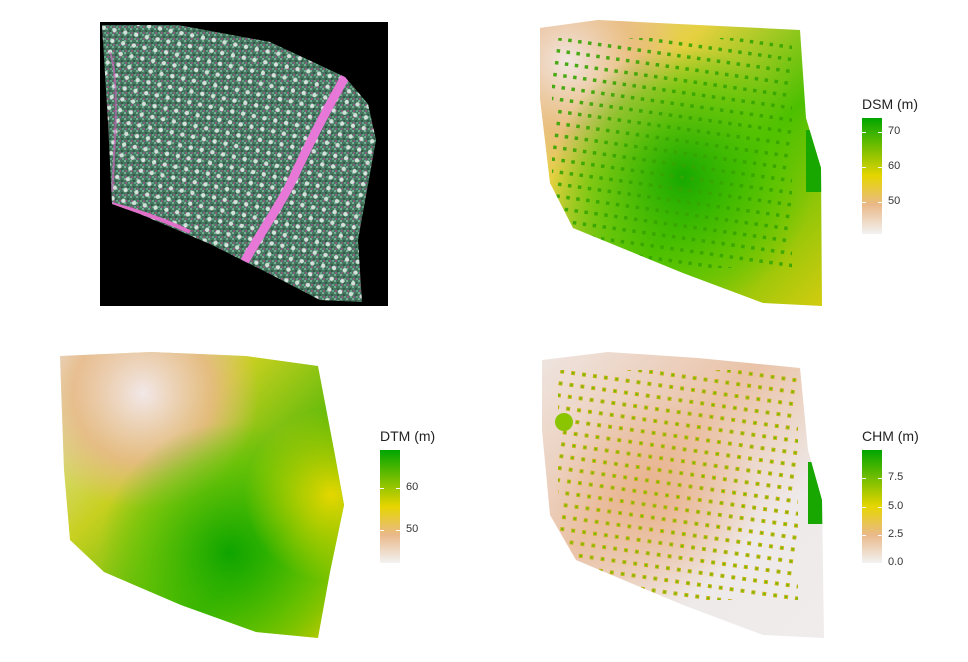 The height and width of the screenshot is (662, 968). I want to click on dsm-legend-colorbar, so click(872, 176).